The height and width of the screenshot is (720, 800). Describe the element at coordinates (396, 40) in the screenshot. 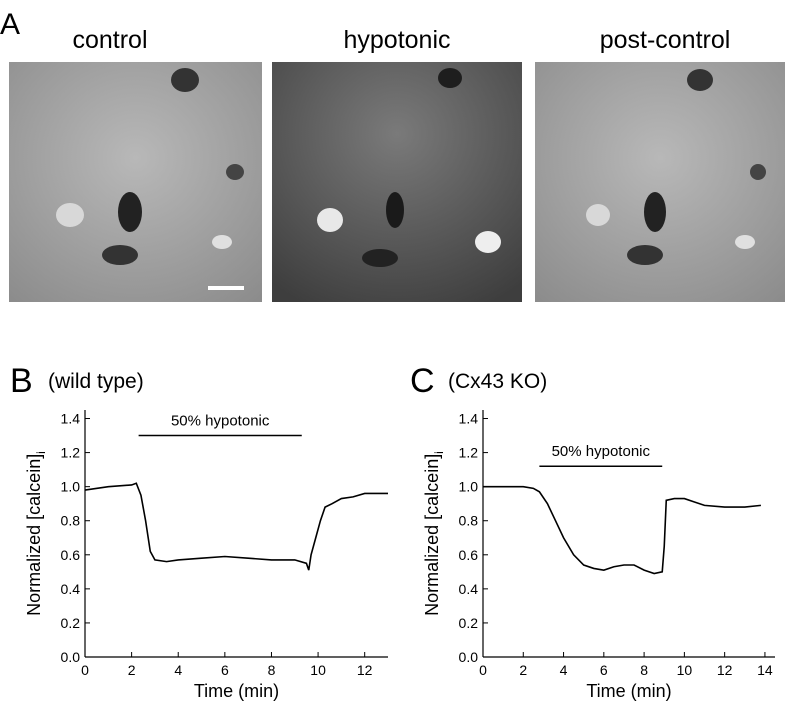

I see `image-label: hypotonic` at that location.